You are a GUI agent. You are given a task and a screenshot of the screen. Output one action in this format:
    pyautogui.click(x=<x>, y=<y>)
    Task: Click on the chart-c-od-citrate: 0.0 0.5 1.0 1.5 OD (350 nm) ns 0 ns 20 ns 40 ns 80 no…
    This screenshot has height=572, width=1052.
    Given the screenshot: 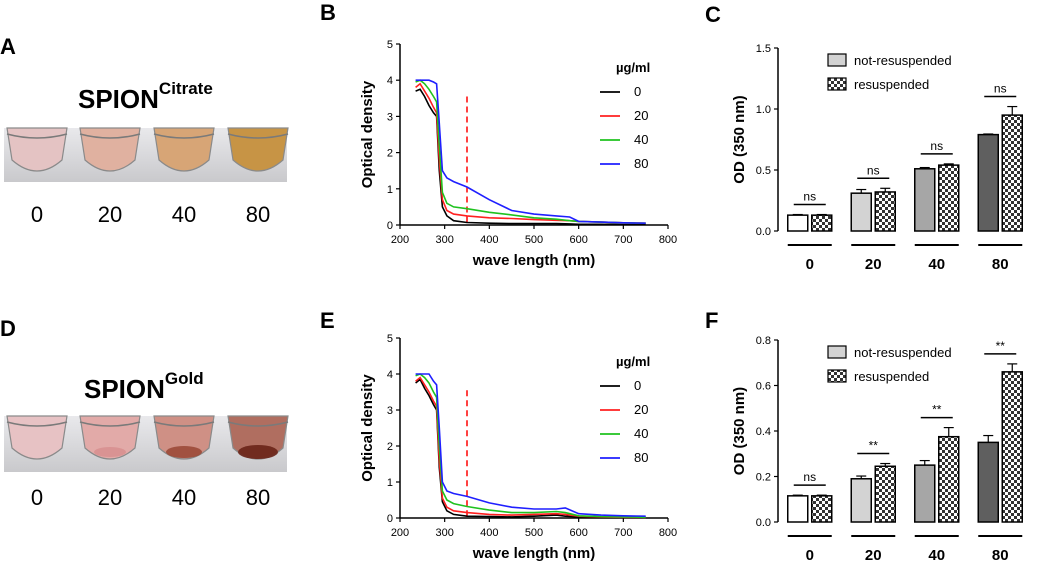 What is the action you would take?
    pyautogui.click(x=877, y=158)
    